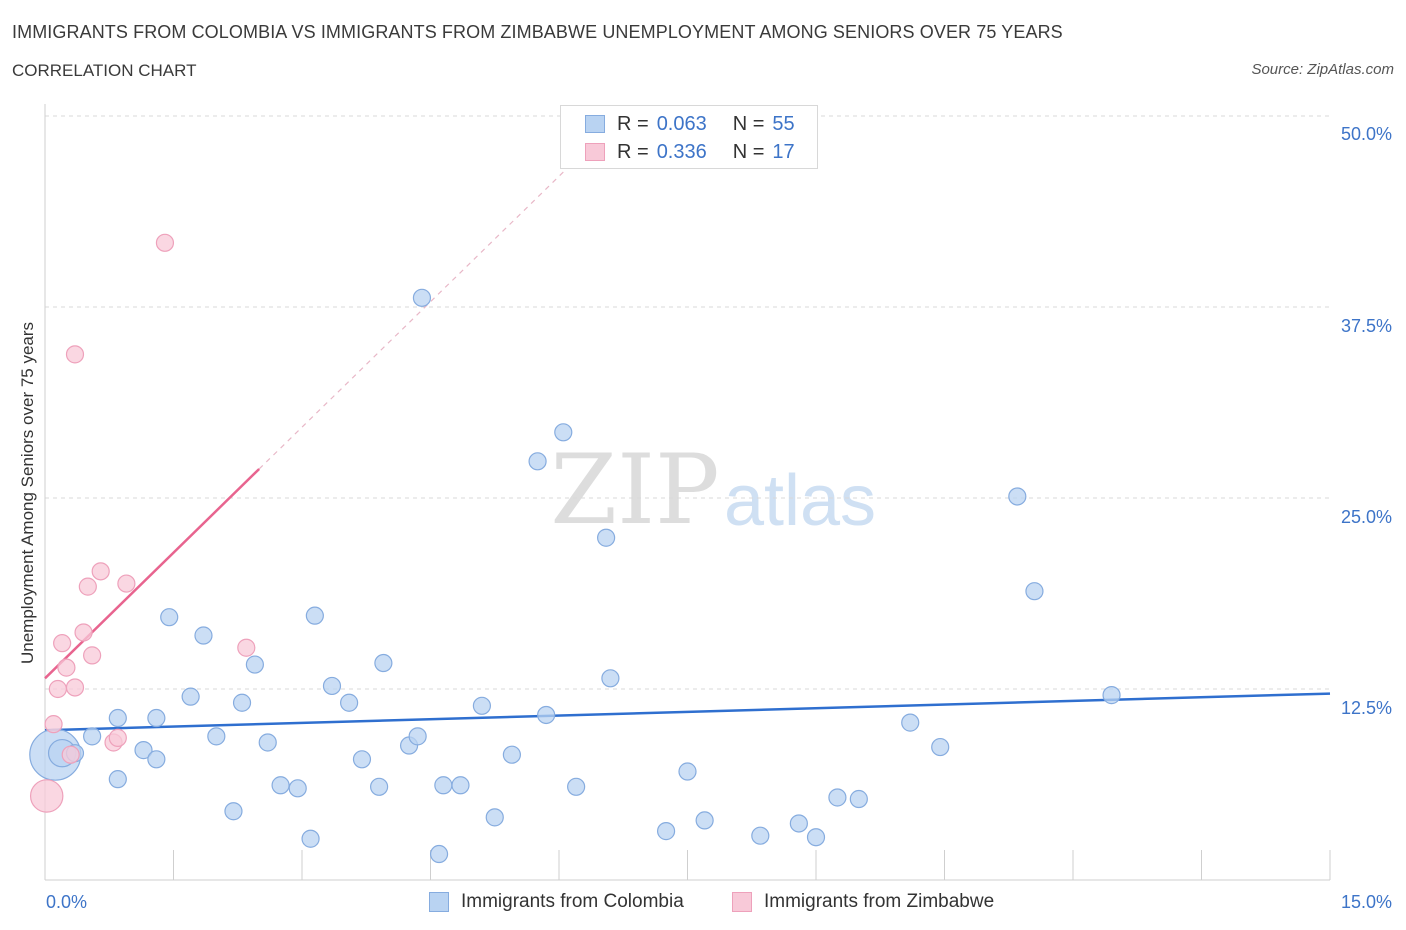 This screenshot has height=930, width=1406. Describe the element at coordinates (572, 901) in the screenshot. I see `legend-label-colombia: Immigrants from Colombia` at that location.